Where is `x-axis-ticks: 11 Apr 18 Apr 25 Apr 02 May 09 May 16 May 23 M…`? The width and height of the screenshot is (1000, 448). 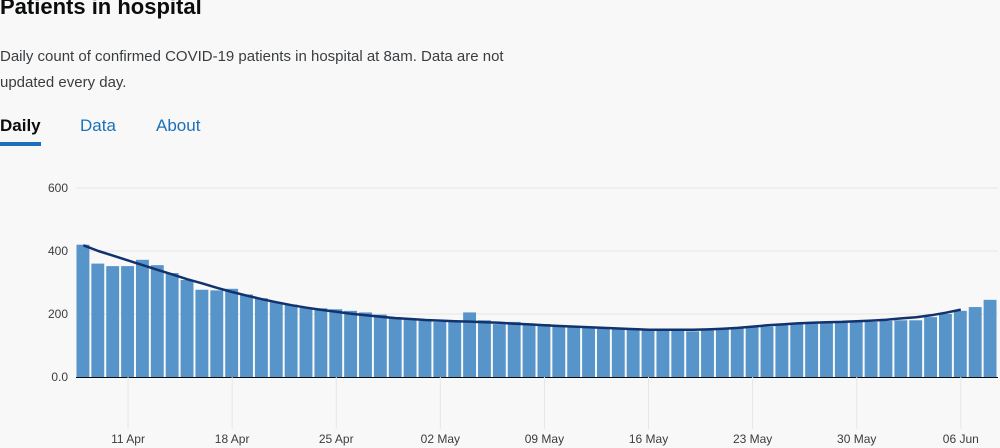
x-axis-ticks: 11 Apr 18 Apr 25 Apr 02 May 09 May 16 May 23 M… is located at coordinates (545, 411).